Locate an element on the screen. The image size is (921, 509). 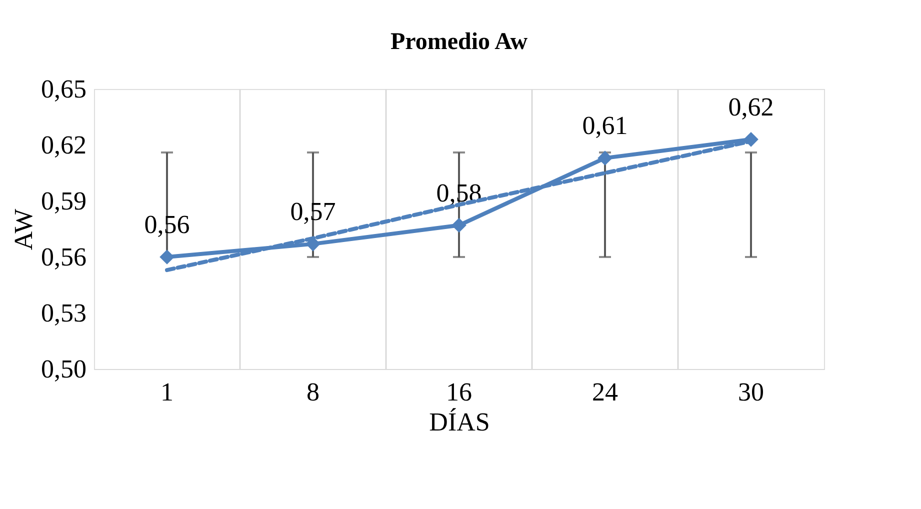
data-label: 0,61 is located at coordinates (605, 125).